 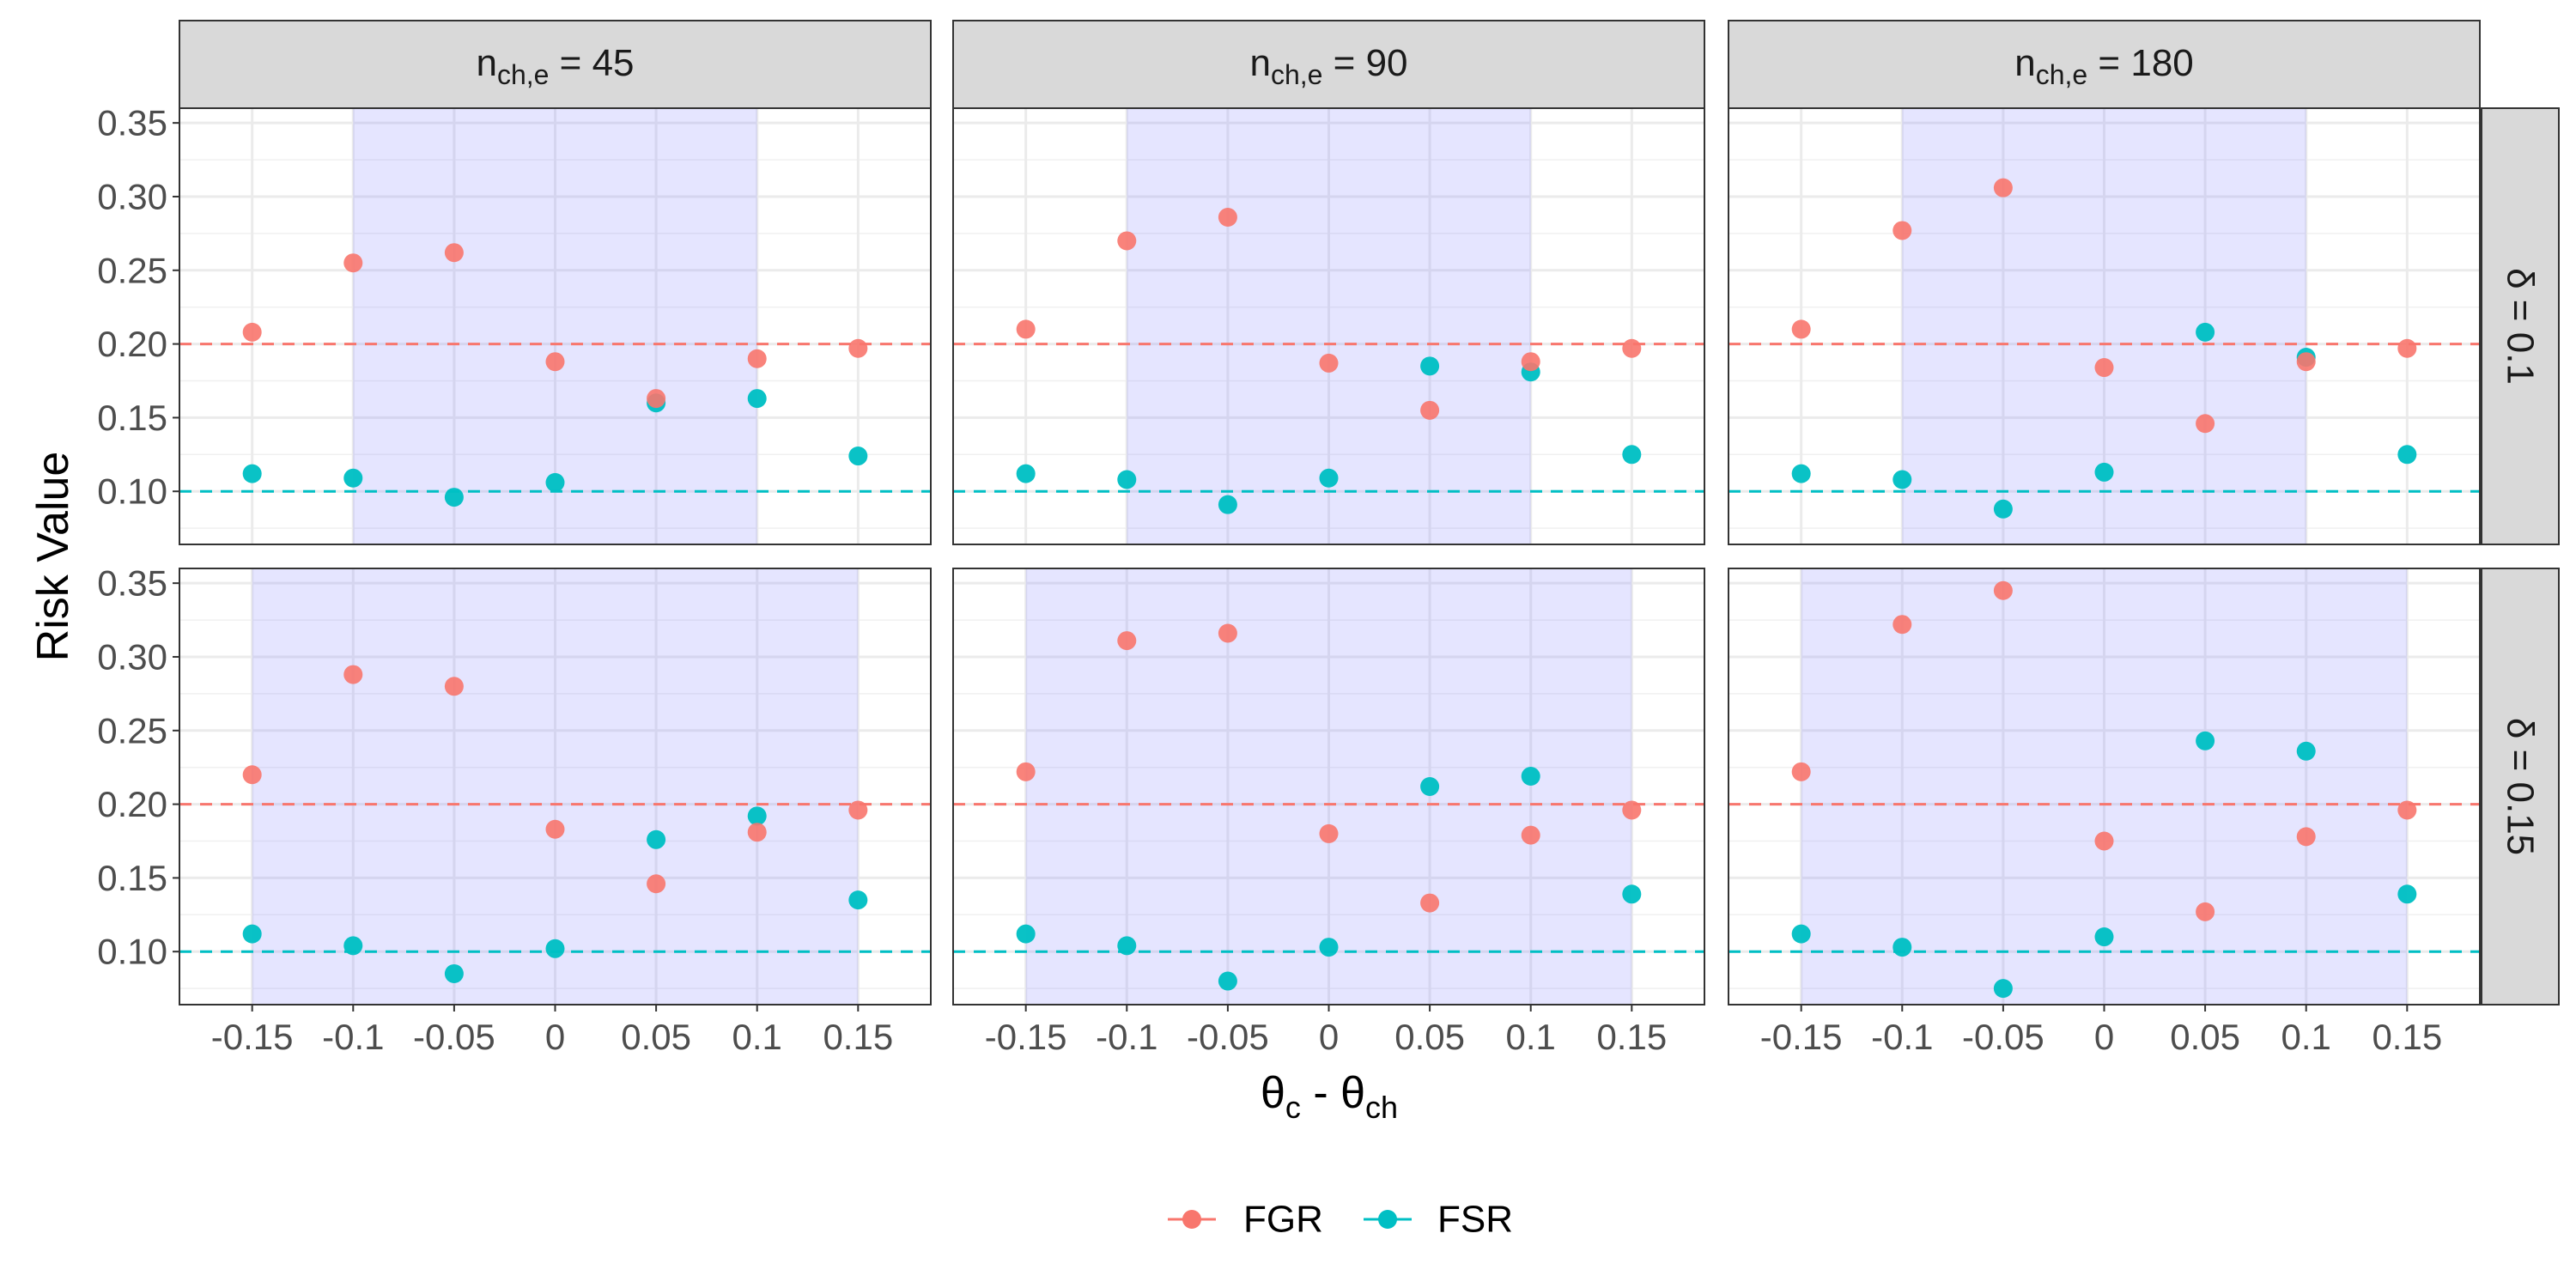 I want to click on x-axis-title-sub1: c, so click(x=1293, y=1107).